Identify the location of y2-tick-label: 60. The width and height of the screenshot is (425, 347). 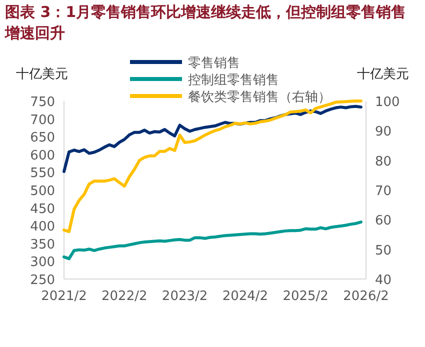
(383, 221).